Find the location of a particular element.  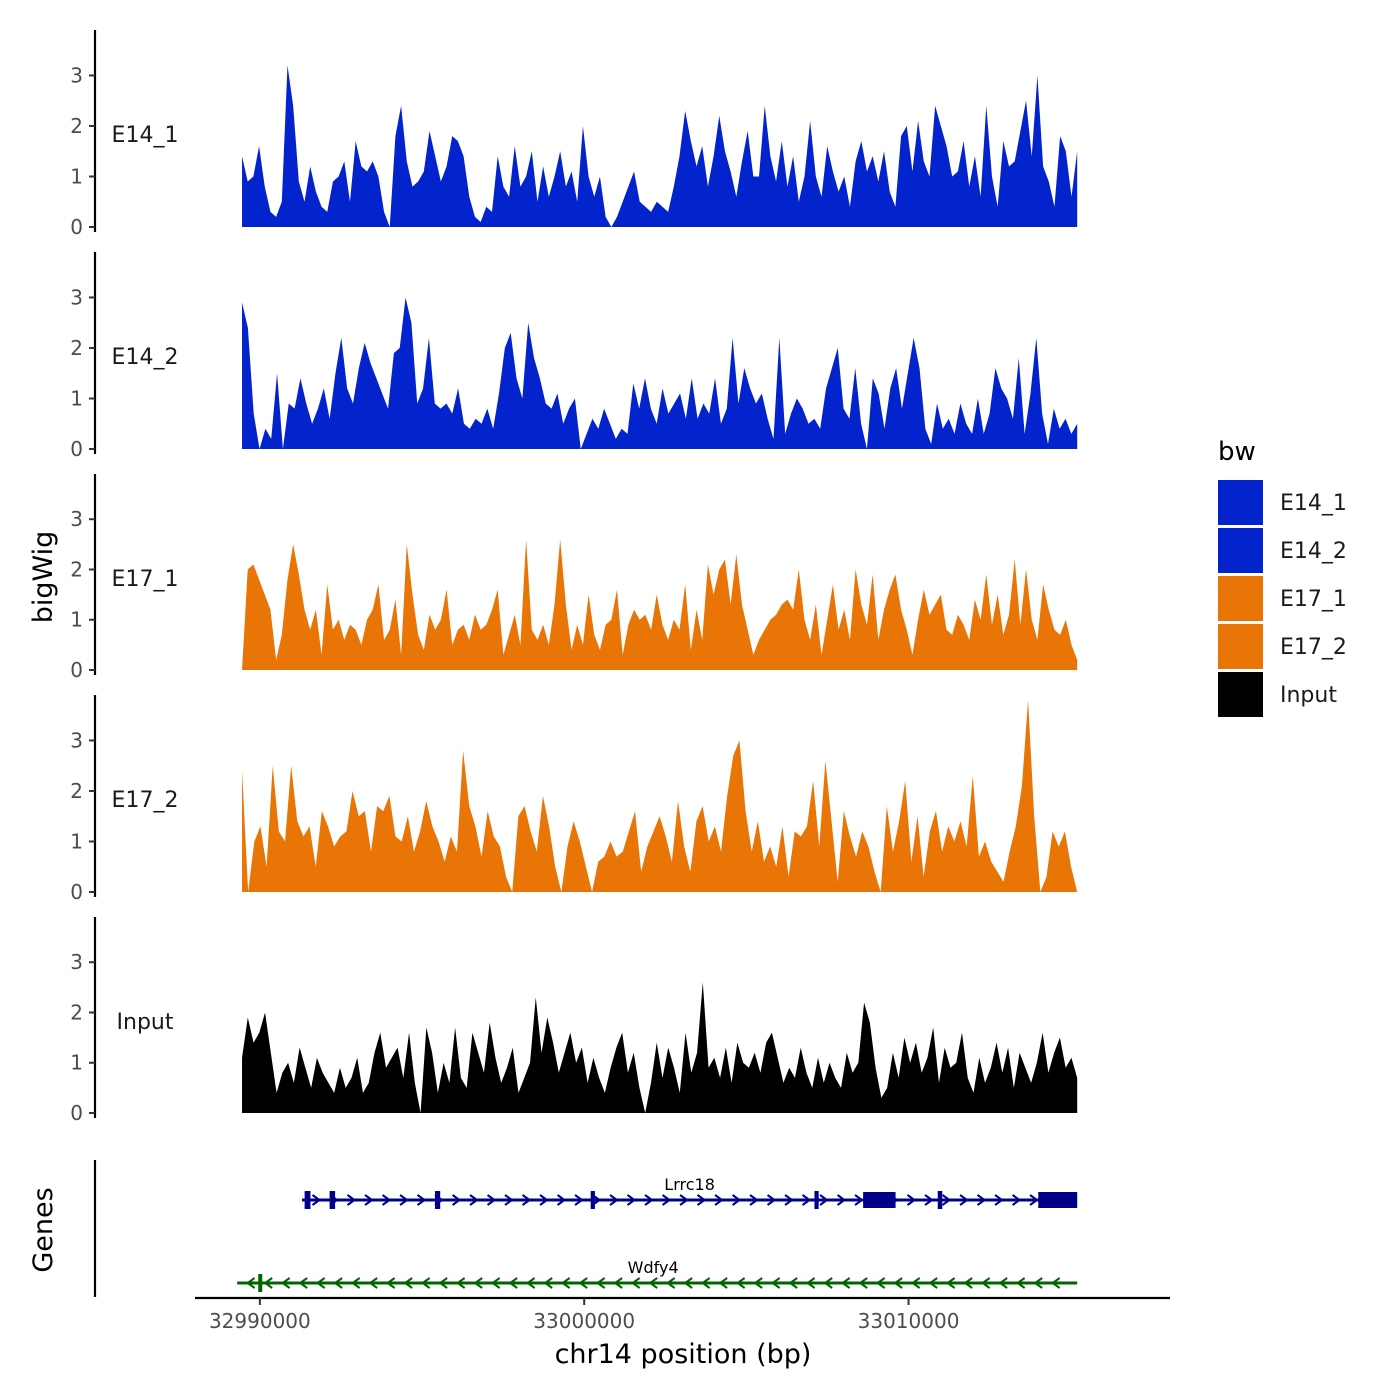

track-E17_2: 0 1 2 3 E17_2 is located at coordinates (574, 799).